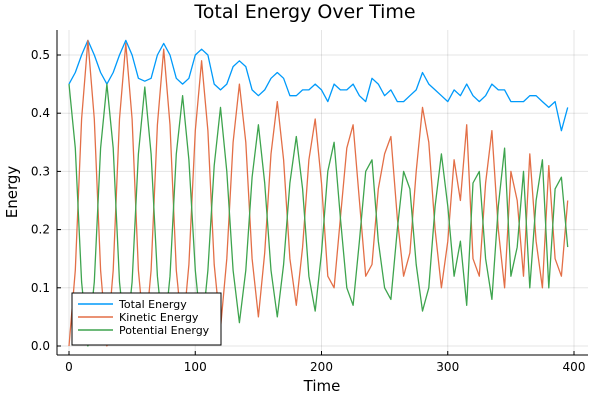 The width and height of the screenshot is (600, 404). I want to click on y-tick-label: 0.4, so click(40, 113).